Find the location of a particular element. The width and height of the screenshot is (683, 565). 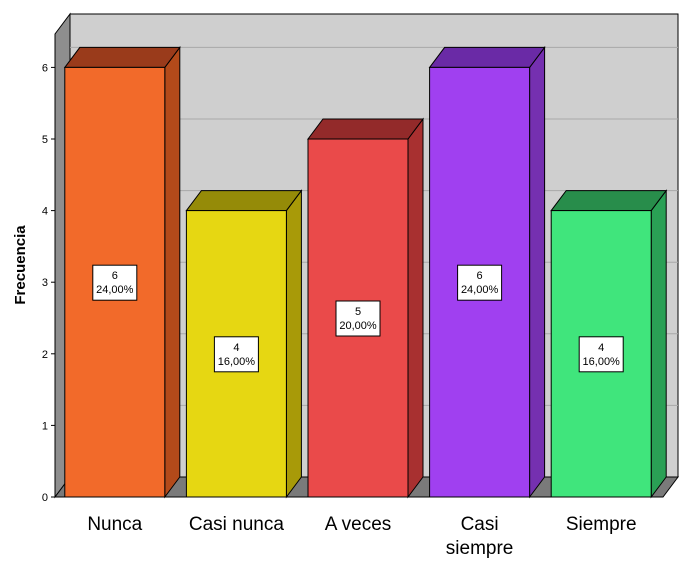

x-tick-label: A veces is located at coordinates (358, 524).